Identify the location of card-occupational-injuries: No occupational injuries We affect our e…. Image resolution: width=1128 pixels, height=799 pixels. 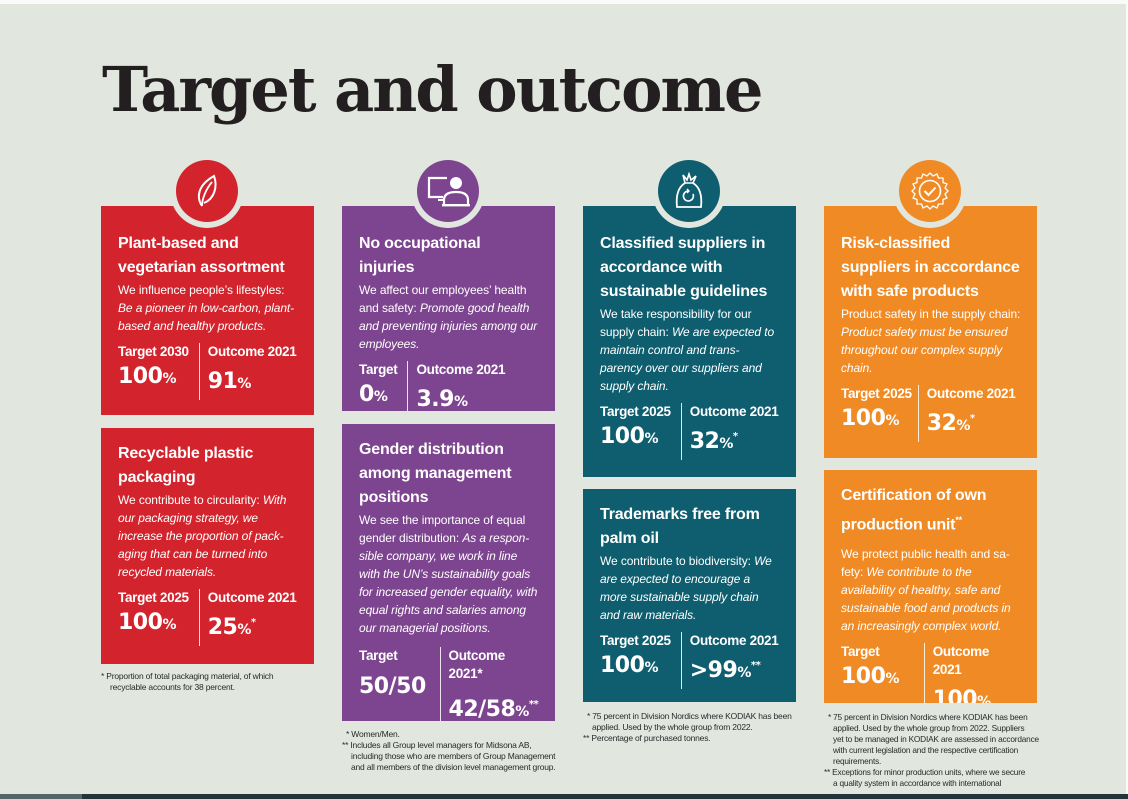
(448, 308).